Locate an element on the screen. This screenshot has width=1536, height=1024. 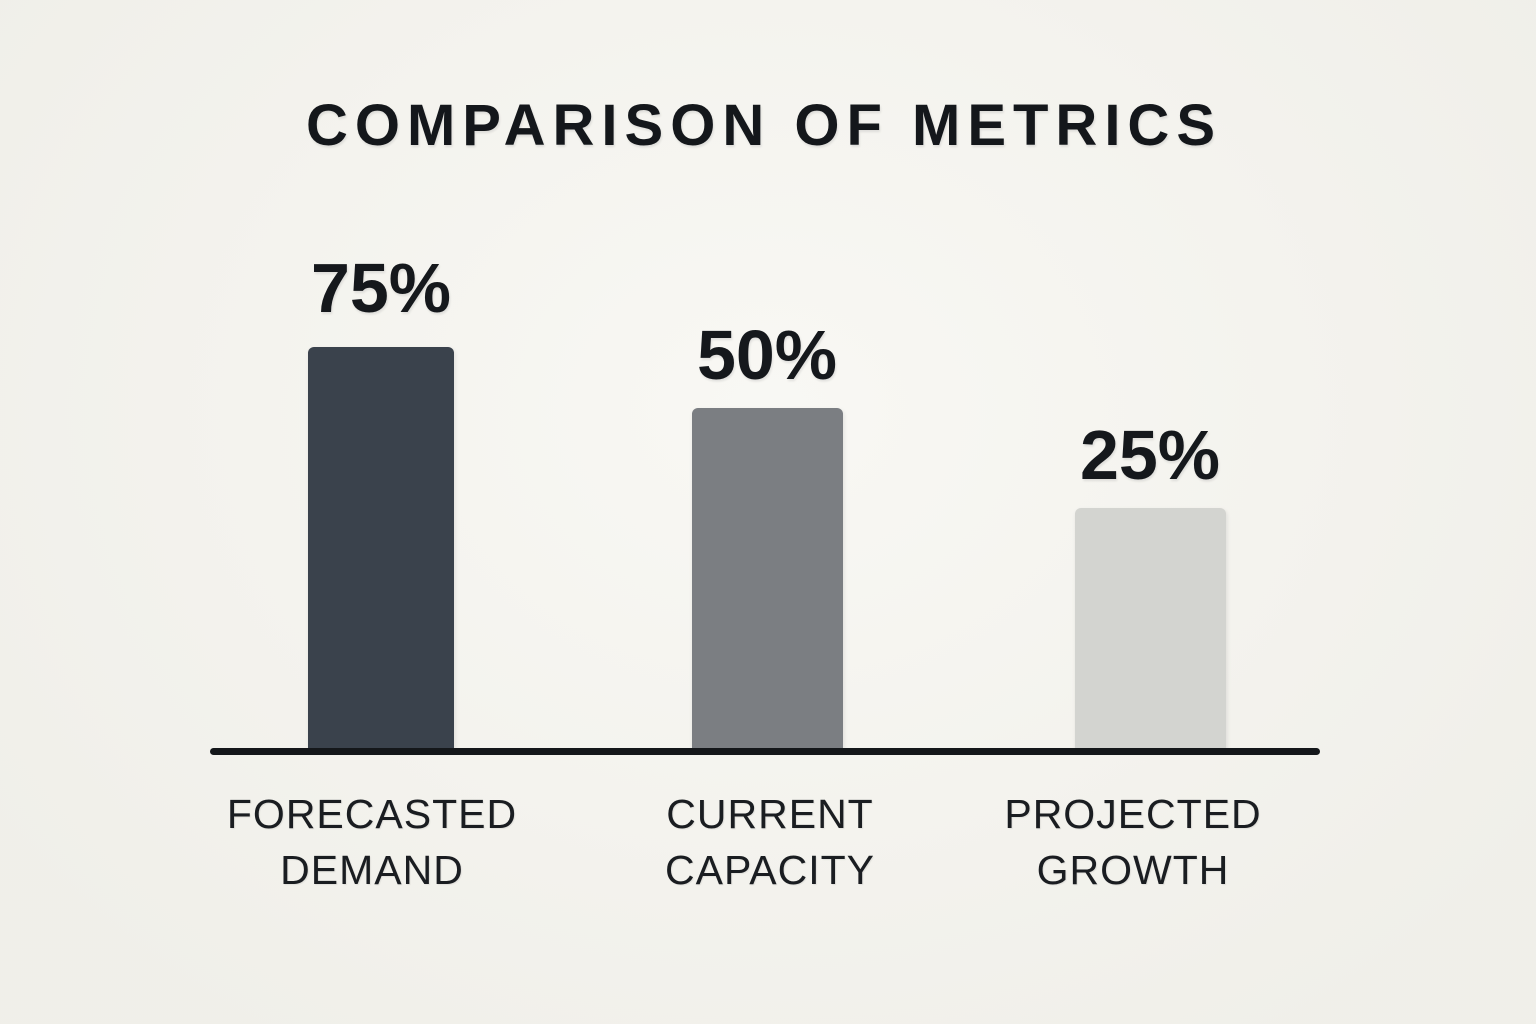
value-label-forecasted-demand: 75% is located at coordinates (381, 288).